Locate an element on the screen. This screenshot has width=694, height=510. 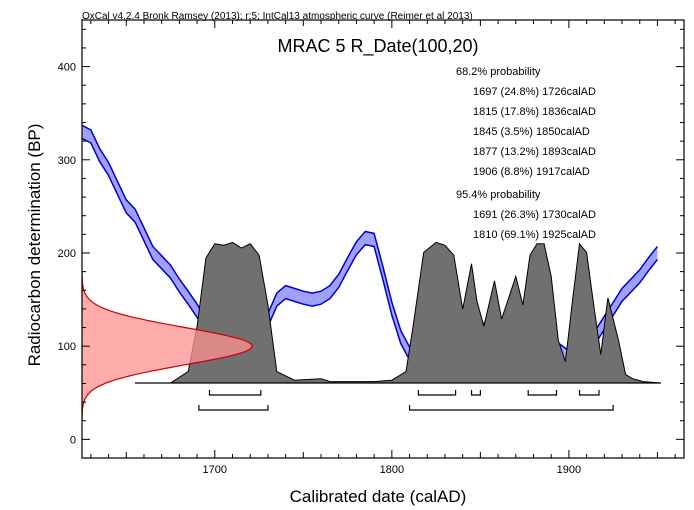
range-entry: 1906 (8.8%) 1917calAD is located at coordinates (531, 172).